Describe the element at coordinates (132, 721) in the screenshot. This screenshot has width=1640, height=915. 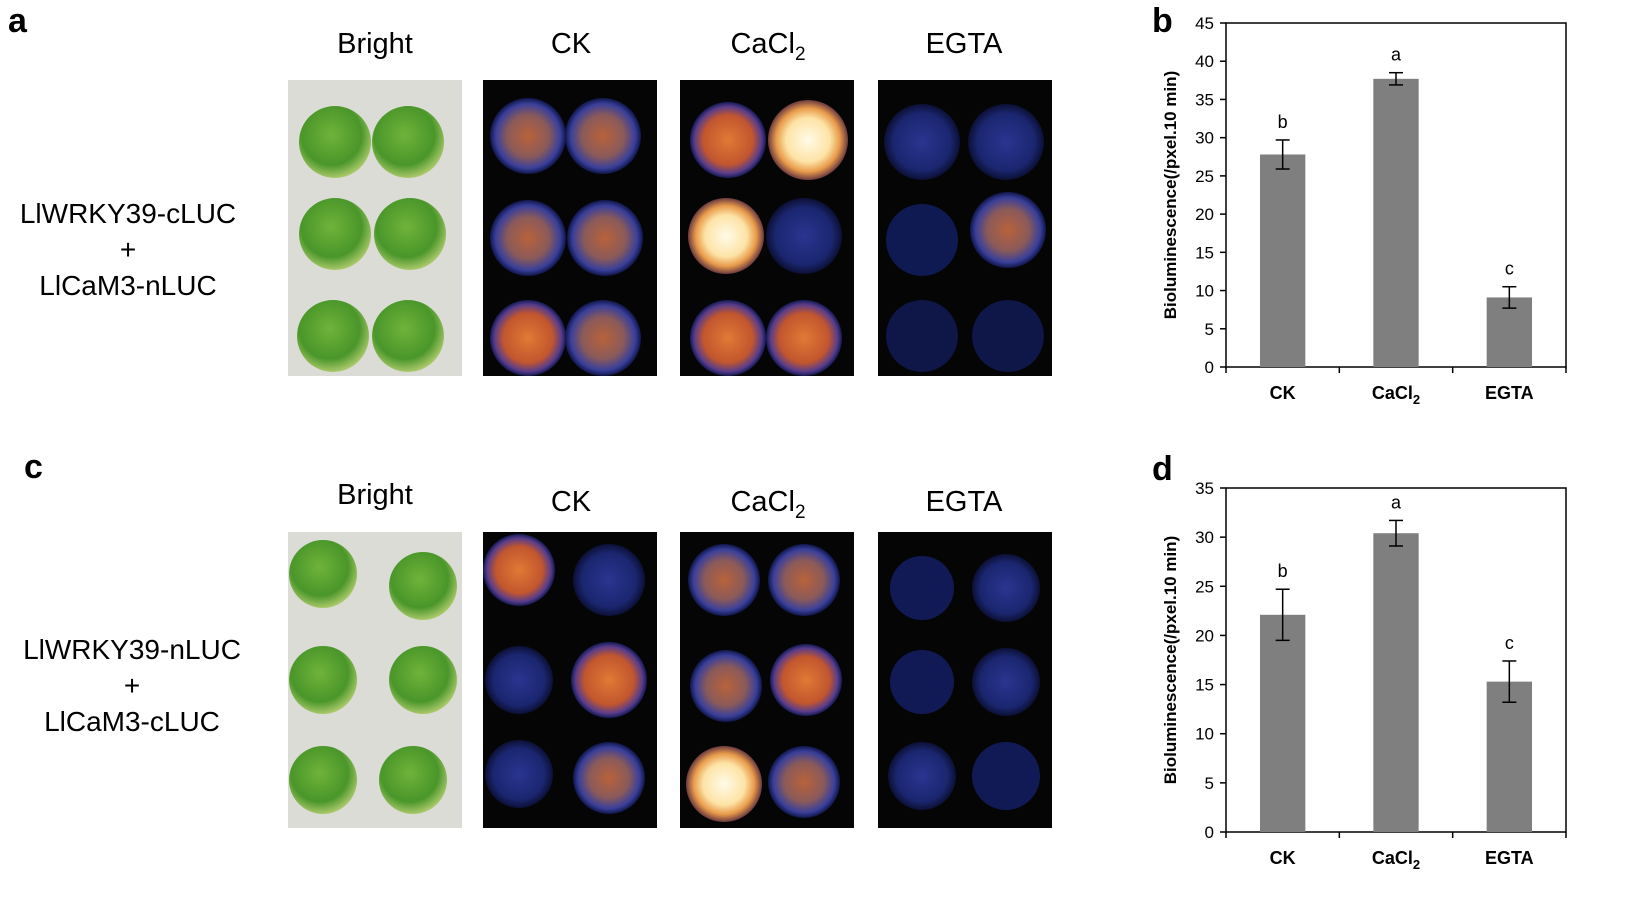
I see `construct-bottom-line2: LlCaM3-cLUC` at that location.